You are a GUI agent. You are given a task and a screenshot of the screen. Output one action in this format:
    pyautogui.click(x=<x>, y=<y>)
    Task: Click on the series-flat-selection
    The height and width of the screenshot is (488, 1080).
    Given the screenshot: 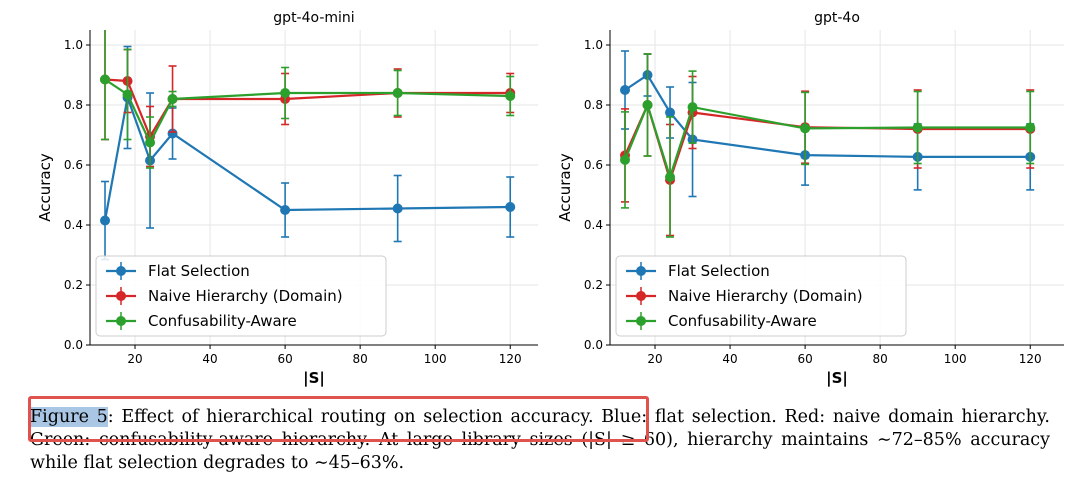 What is the action you would take?
    pyautogui.click(x=828, y=124)
    